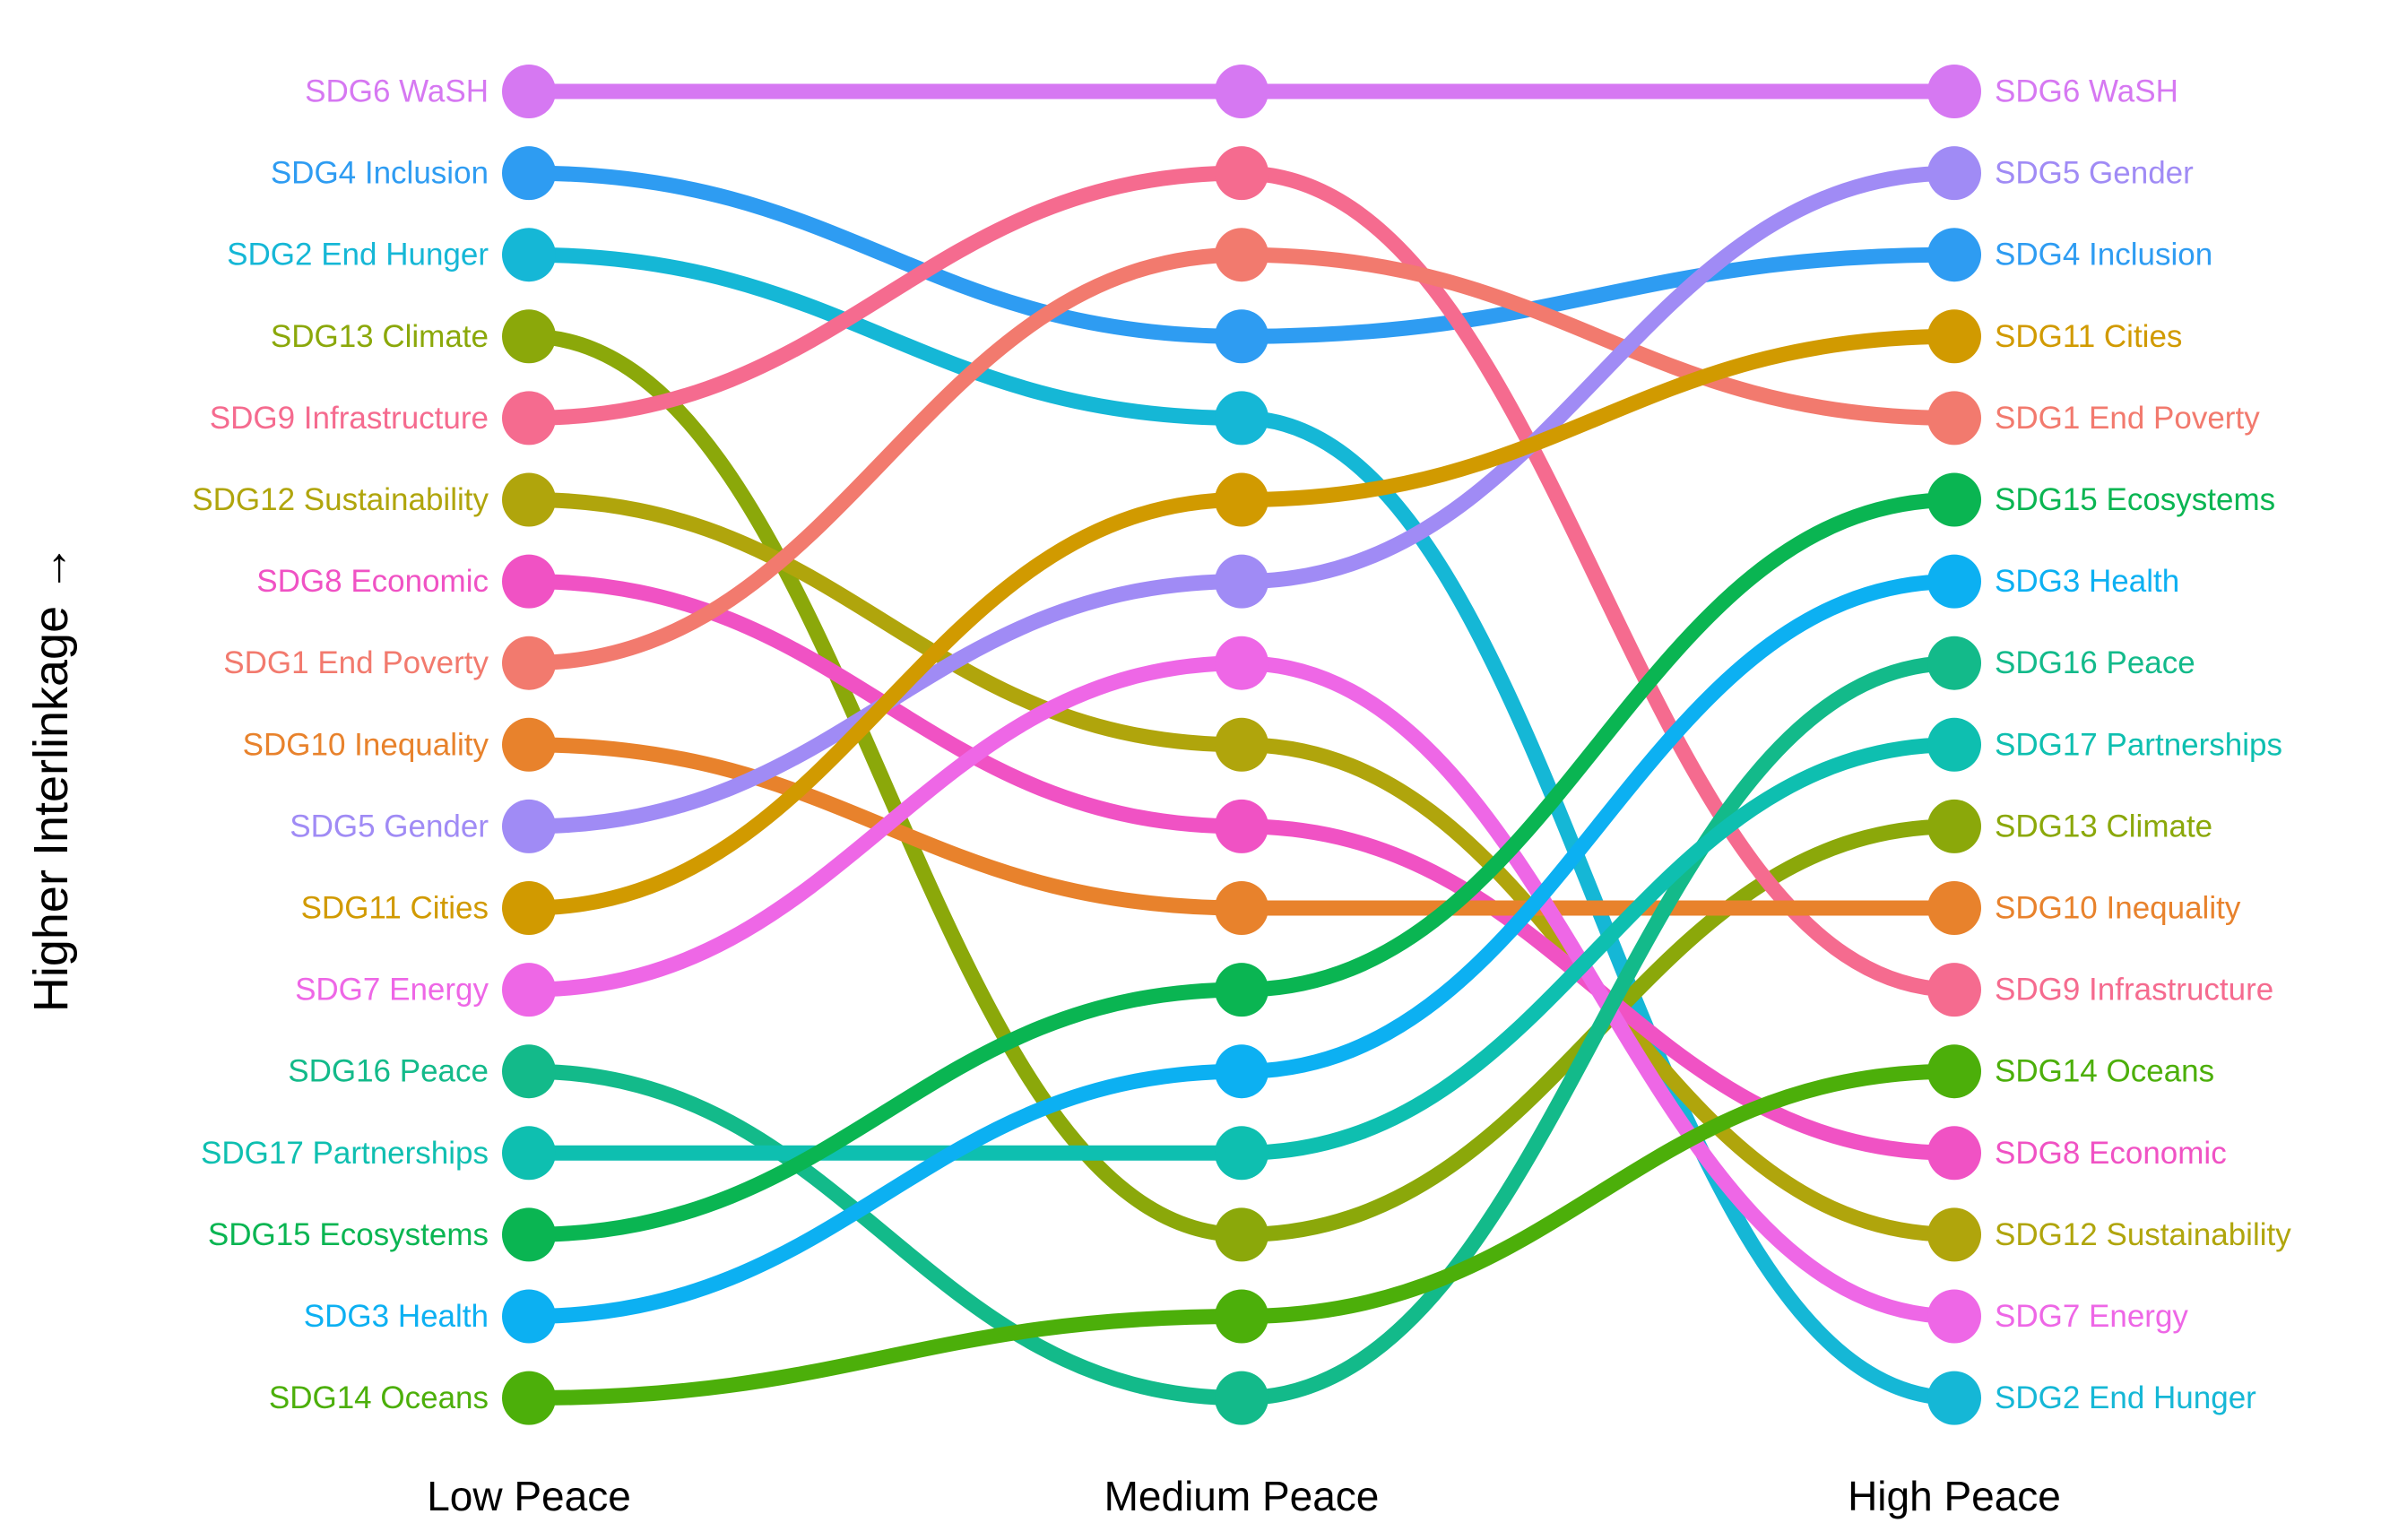 Image resolution: width=2381 pixels, height=1540 pixels. I want to click on label-left-sdg9-infrastructure: SDG9 Infrastructure, so click(349, 418).